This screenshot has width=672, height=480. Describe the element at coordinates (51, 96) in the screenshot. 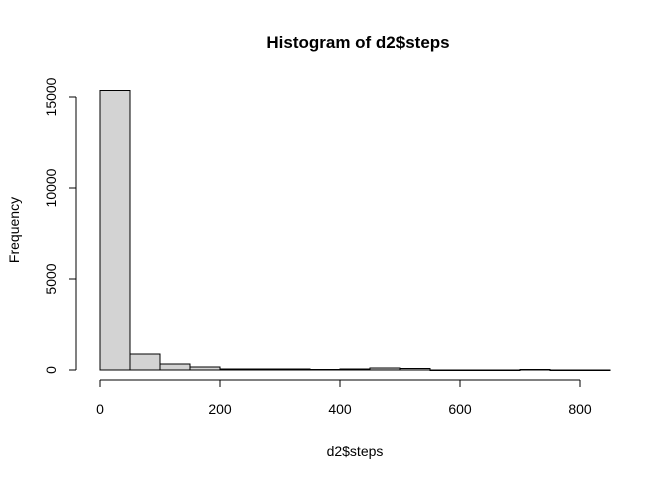

I see `y-tick-label-3: 15000` at that location.